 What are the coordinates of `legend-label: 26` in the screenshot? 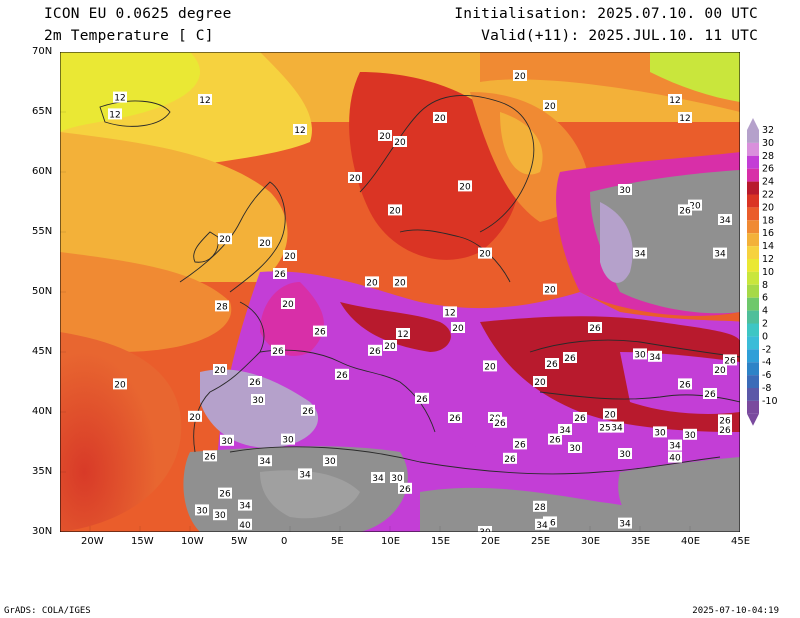 It's located at (768, 169).